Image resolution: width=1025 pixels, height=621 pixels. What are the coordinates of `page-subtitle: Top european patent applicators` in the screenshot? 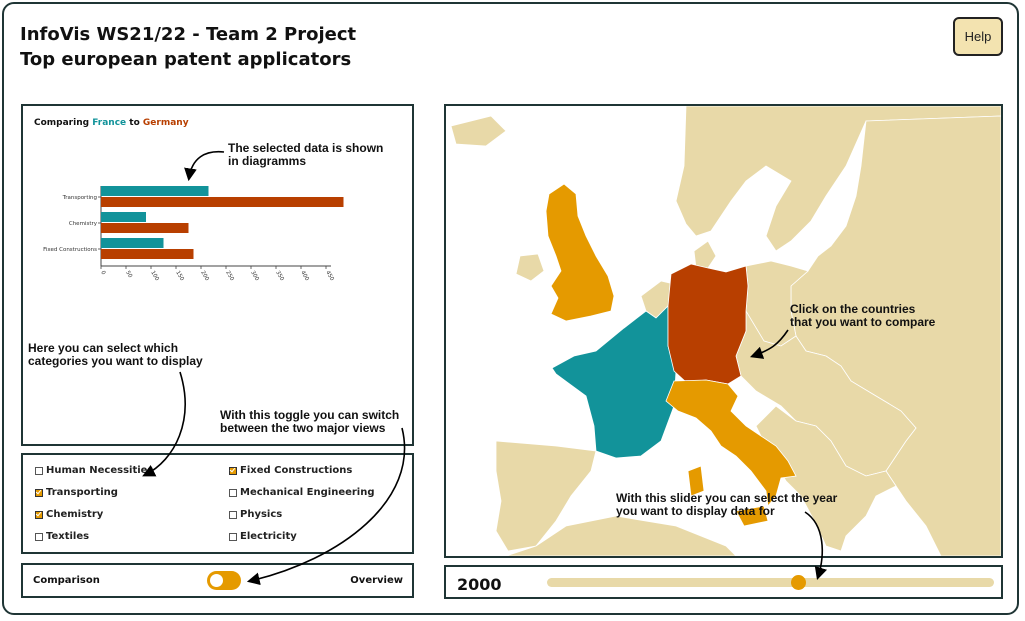 It's located at (186, 59).